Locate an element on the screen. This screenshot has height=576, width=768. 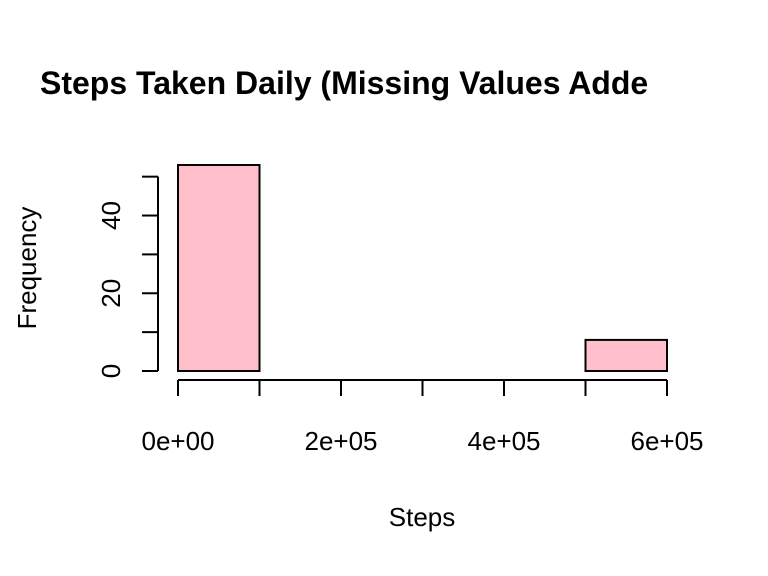
x-tick-label: 6e+05 is located at coordinates (666, 441).